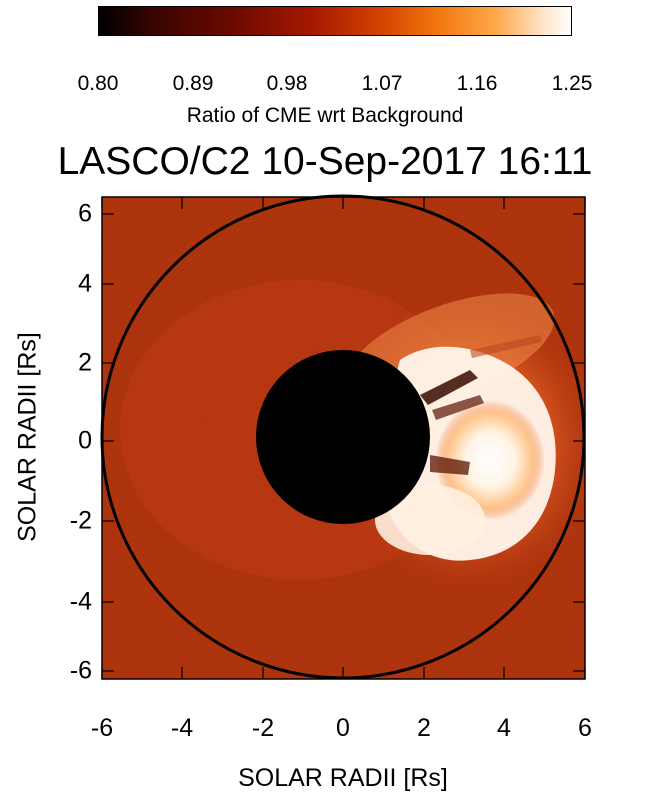  I want to click on y-tick-label: 0, so click(85, 440).